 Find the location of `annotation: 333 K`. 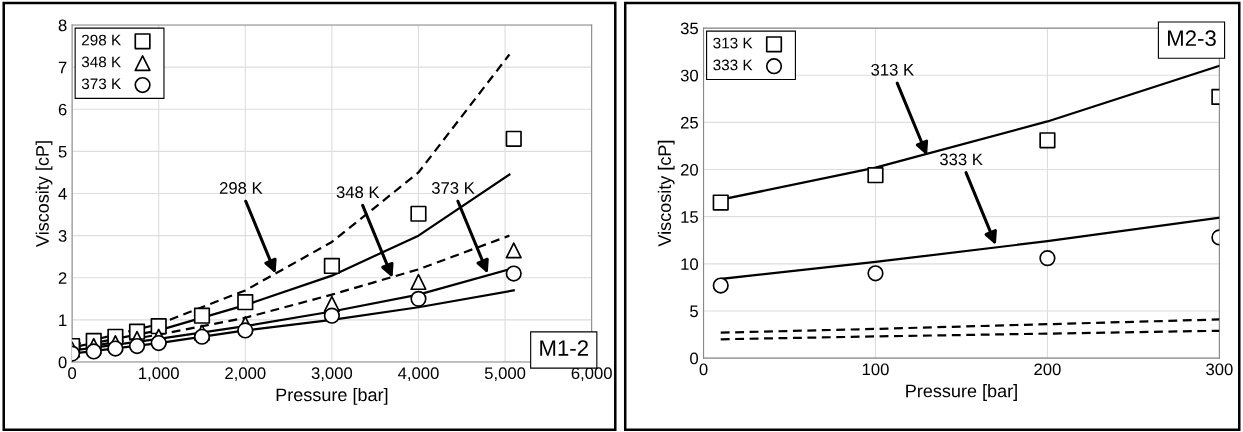

annotation: 333 K is located at coordinates (961, 159).